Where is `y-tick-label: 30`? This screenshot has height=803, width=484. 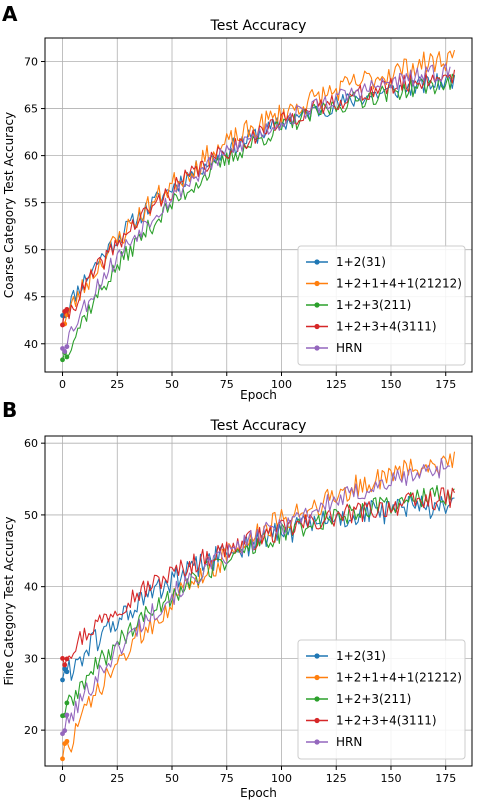
y-tick-label: 30 is located at coordinates (31, 658).